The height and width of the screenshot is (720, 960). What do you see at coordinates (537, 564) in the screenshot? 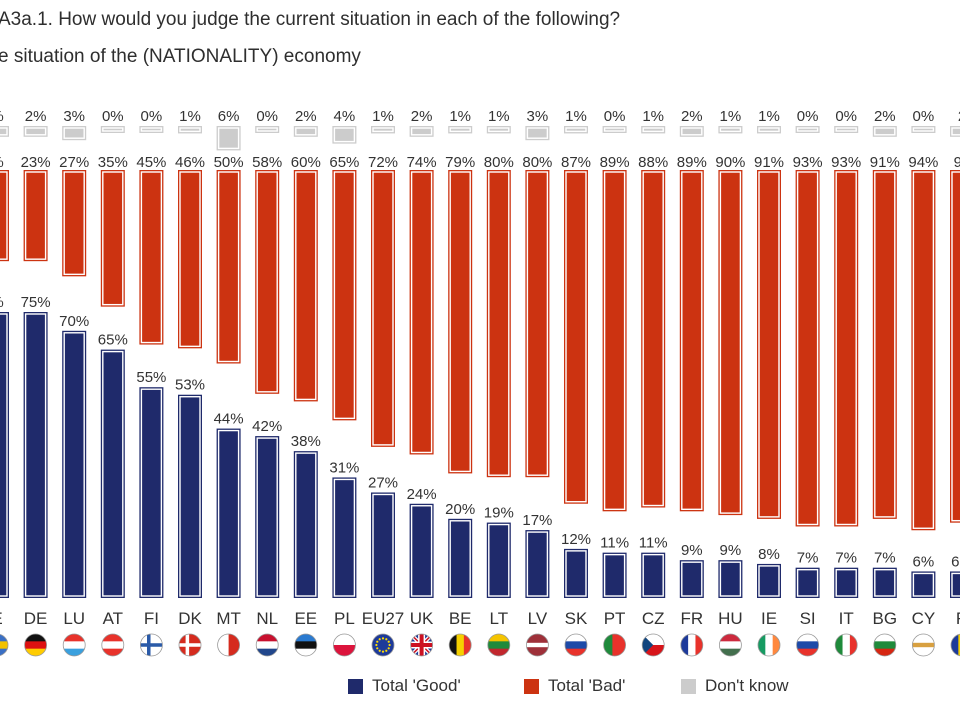
I see `good-bar-lv` at bounding box center [537, 564].